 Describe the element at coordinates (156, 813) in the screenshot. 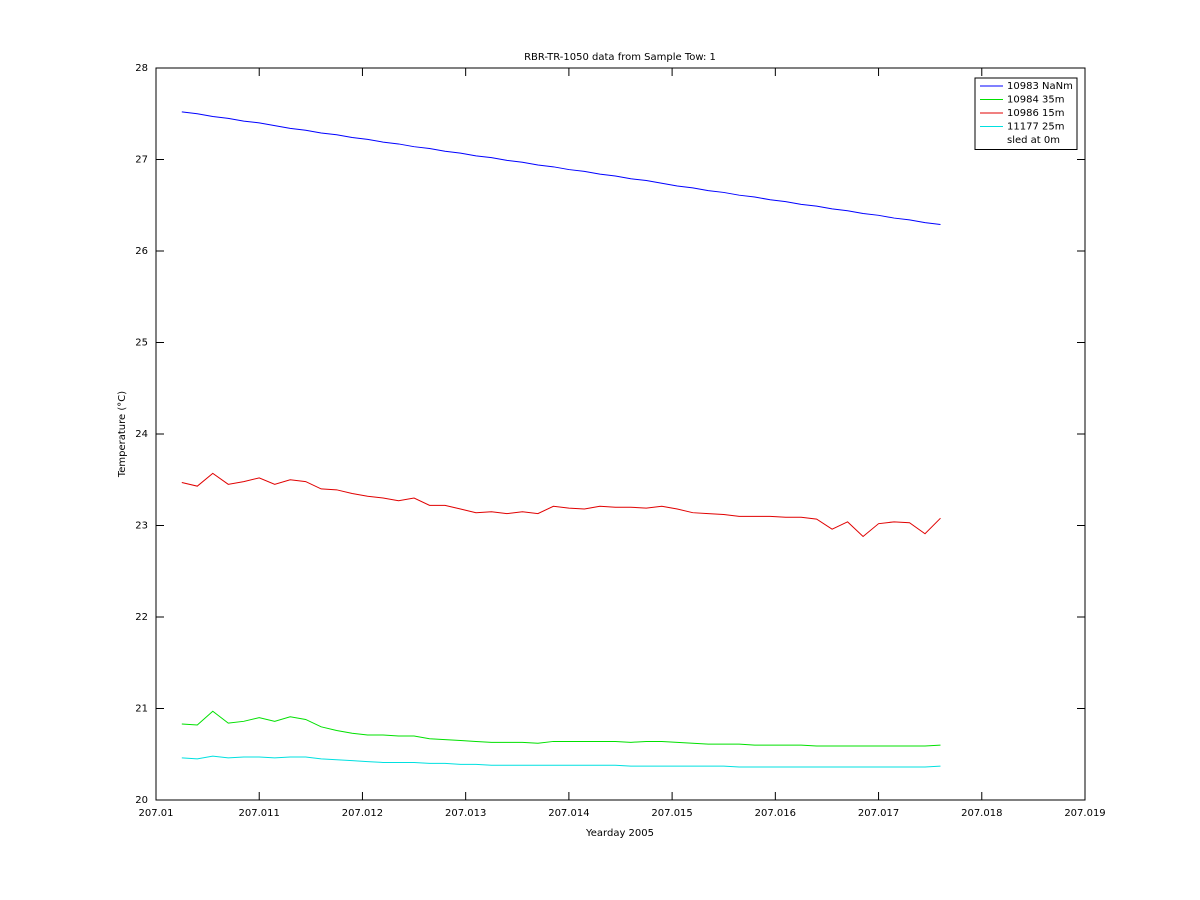

I see `x-tick-label: 207.01` at that location.